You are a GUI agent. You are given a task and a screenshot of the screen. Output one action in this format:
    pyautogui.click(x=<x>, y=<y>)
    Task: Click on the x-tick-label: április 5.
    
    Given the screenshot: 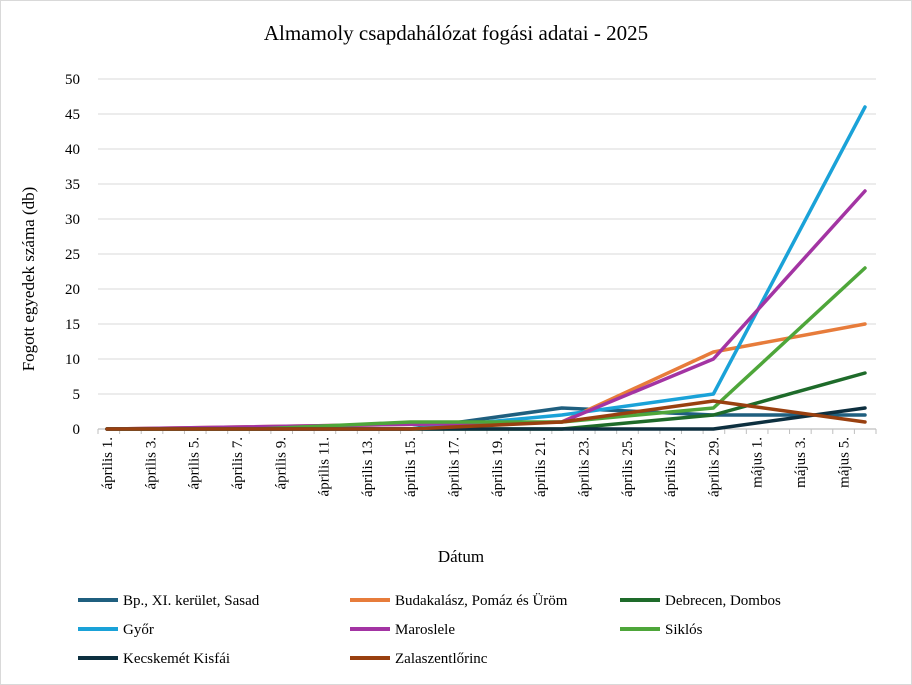 What is the action you would take?
    pyautogui.click(x=195, y=463)
    